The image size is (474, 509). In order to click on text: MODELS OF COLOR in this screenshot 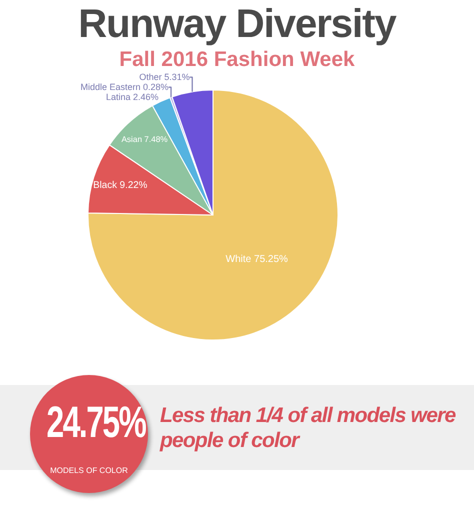, I will do `click(89, 470)`.